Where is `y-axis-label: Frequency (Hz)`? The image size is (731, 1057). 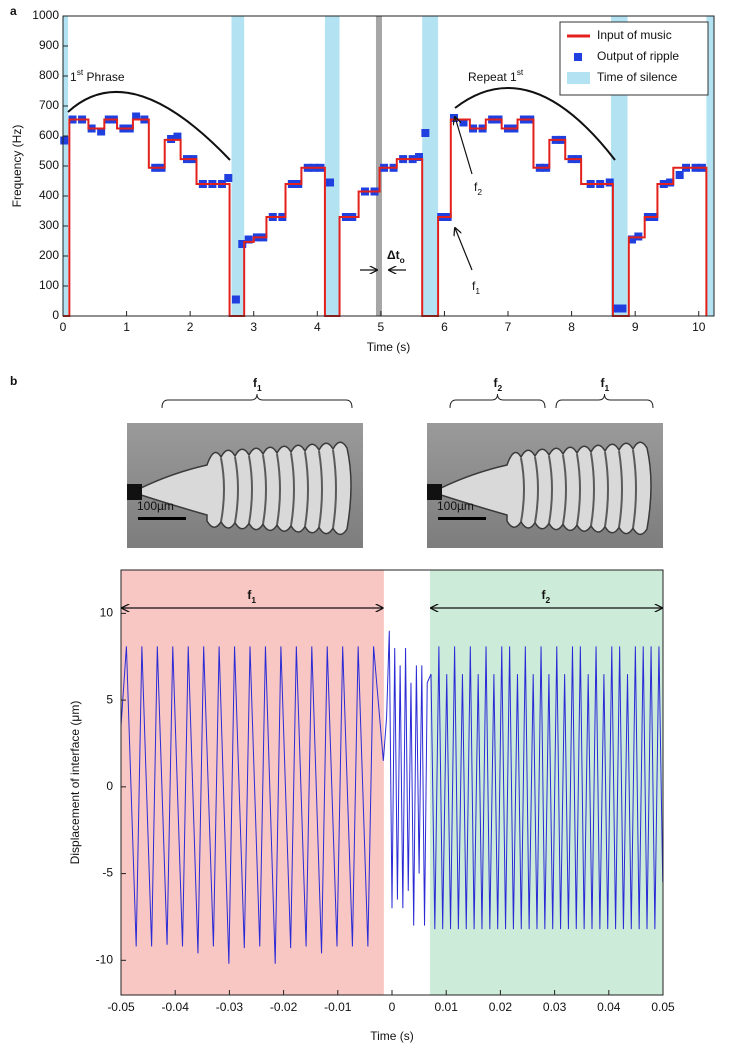 y-axis-label: Frequency (Hz) is located at coordinates (17, 166).